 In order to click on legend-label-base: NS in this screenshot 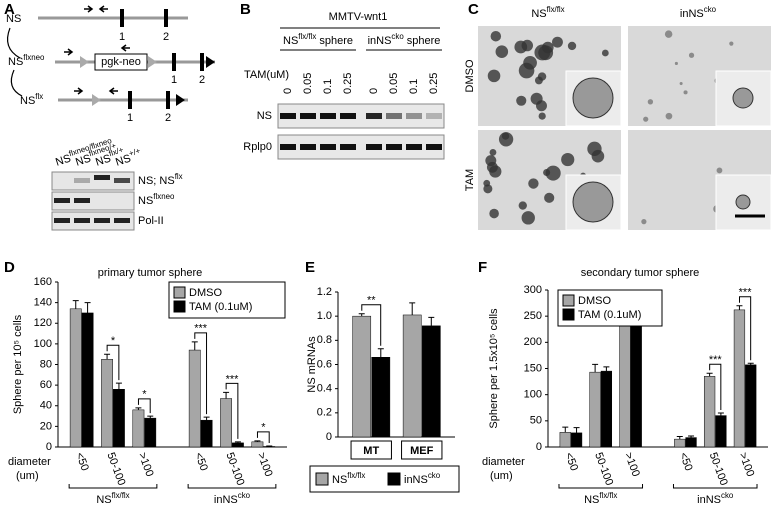, I will do `click(339, 480)`.